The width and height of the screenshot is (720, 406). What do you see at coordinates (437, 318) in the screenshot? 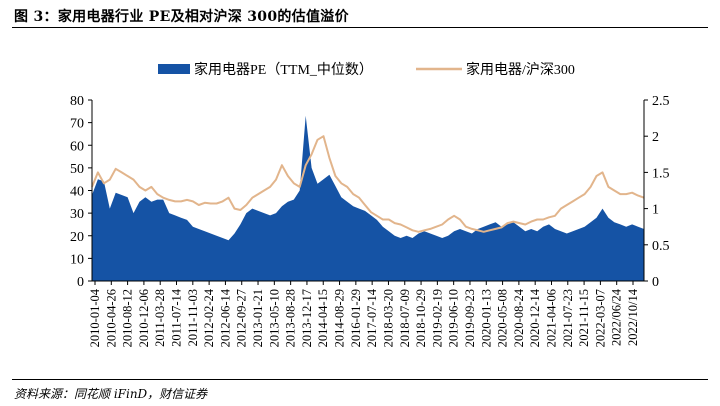
I see `x-tick-label: 2019-02-19` at bounding box center [437, 318].